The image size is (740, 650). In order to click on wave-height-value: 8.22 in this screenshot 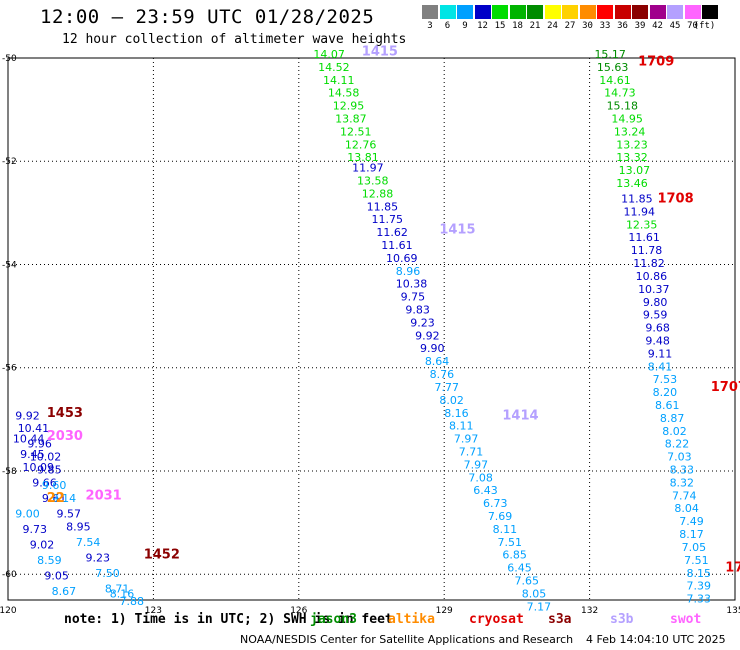, I will do `click(677, 444)`.